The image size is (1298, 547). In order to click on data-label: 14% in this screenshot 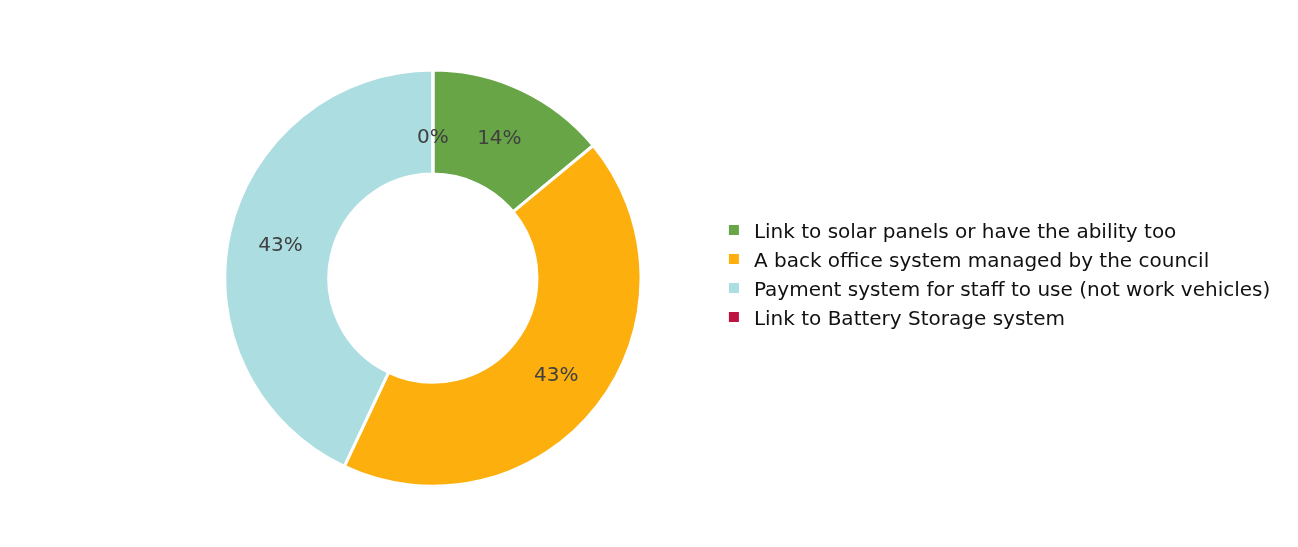, I will do `click(499, 136)`.